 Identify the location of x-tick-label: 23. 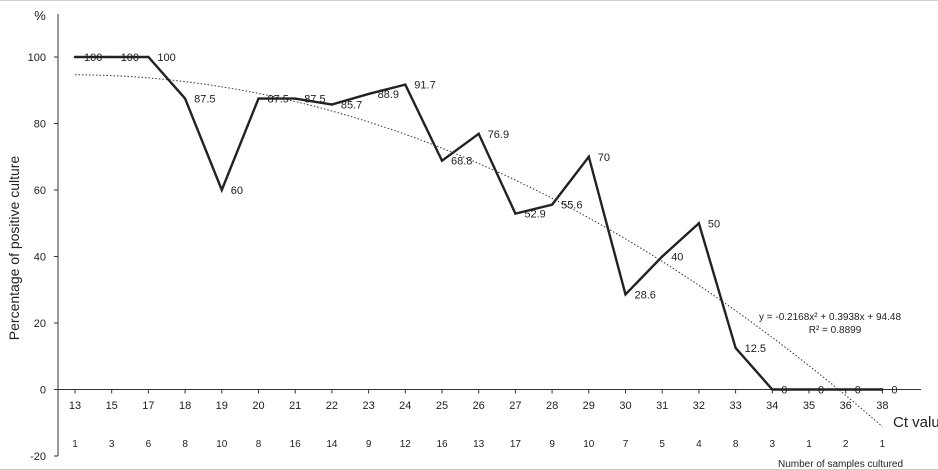
(368, 406).